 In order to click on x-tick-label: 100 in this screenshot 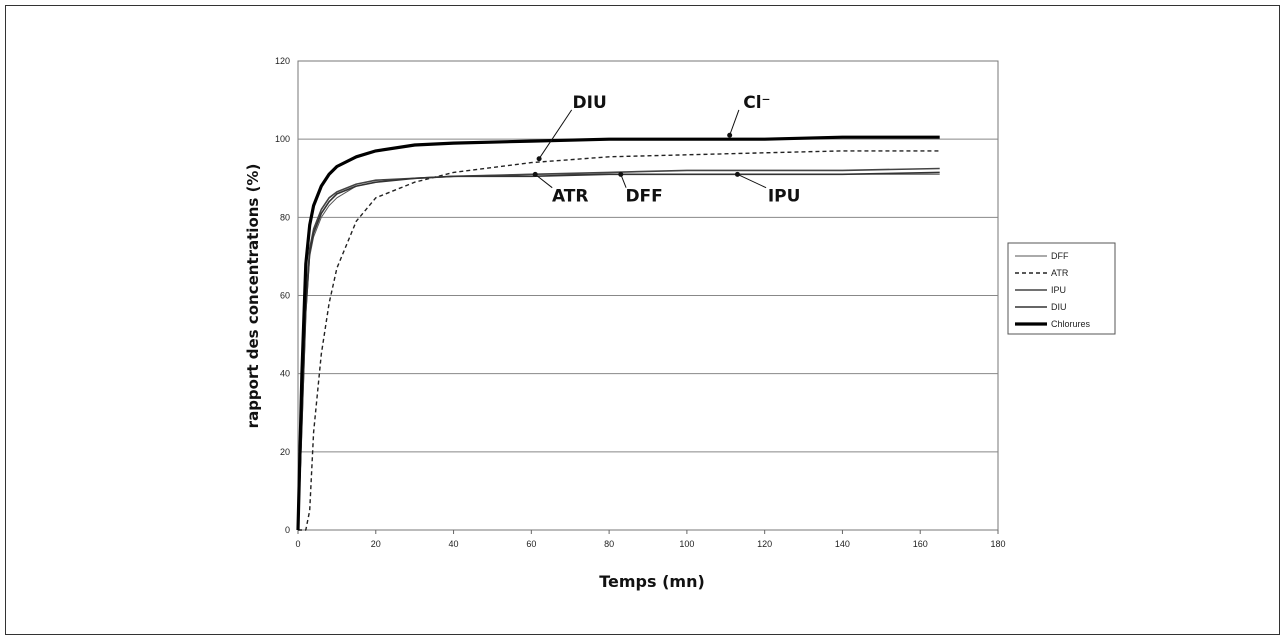, I will do `click(686, 544)`.